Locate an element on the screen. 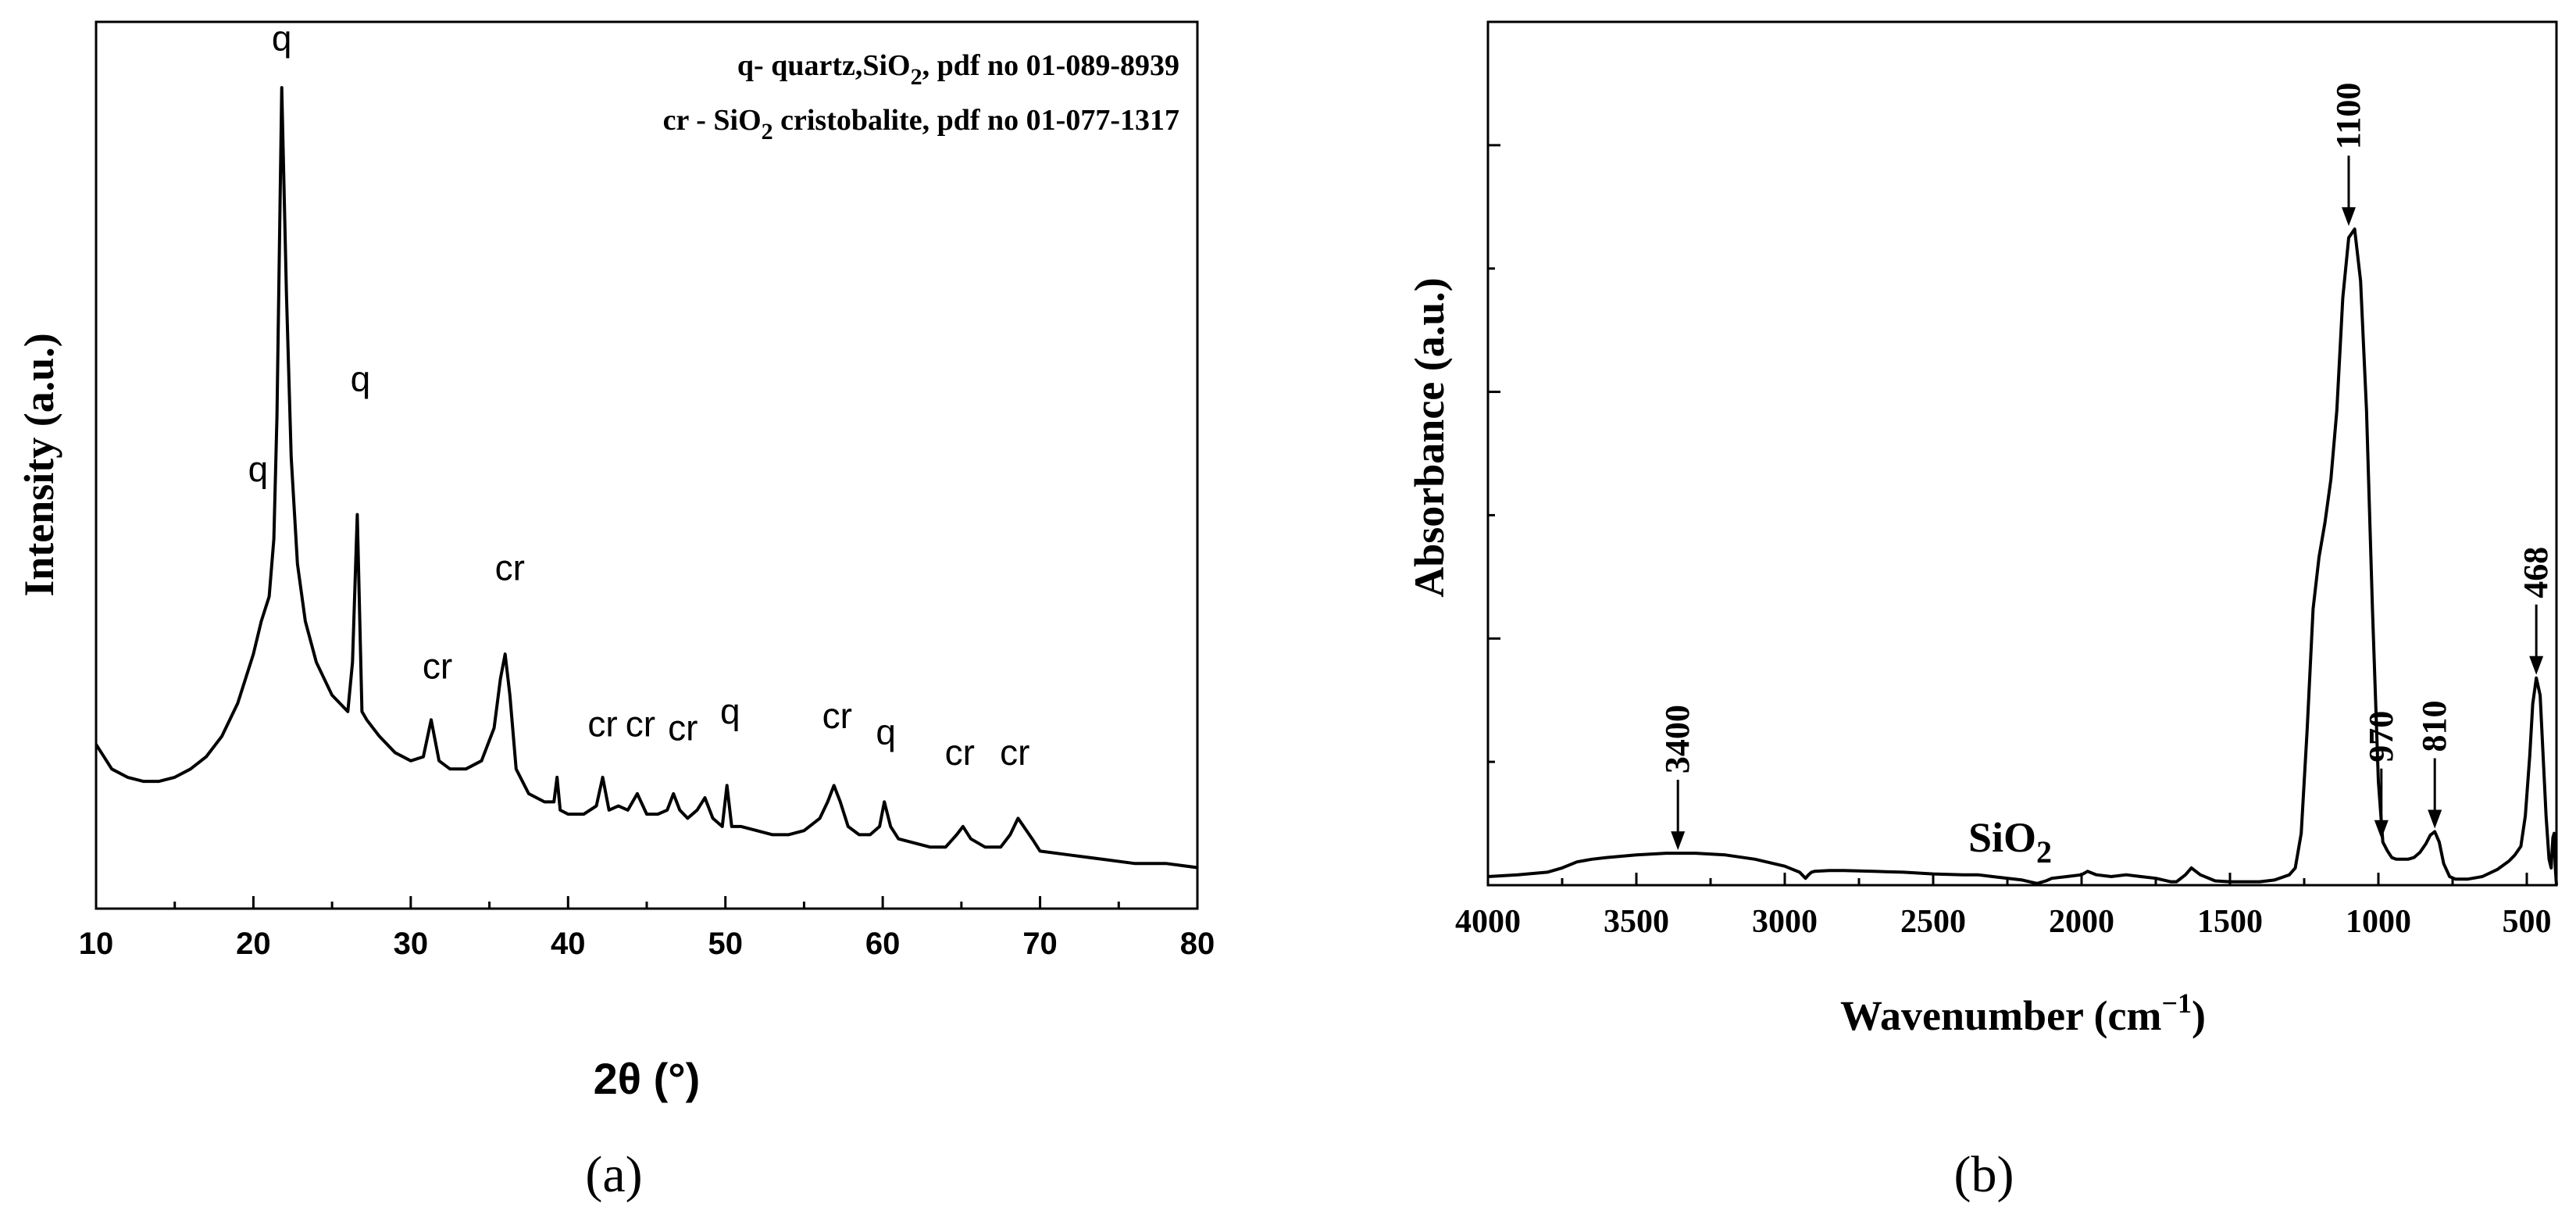 The height and width of the screenshot is (1218, 2576). xrd-x-ticks: 10 20 30 40 50 60 70 80 is located at coordinates (647, 928).